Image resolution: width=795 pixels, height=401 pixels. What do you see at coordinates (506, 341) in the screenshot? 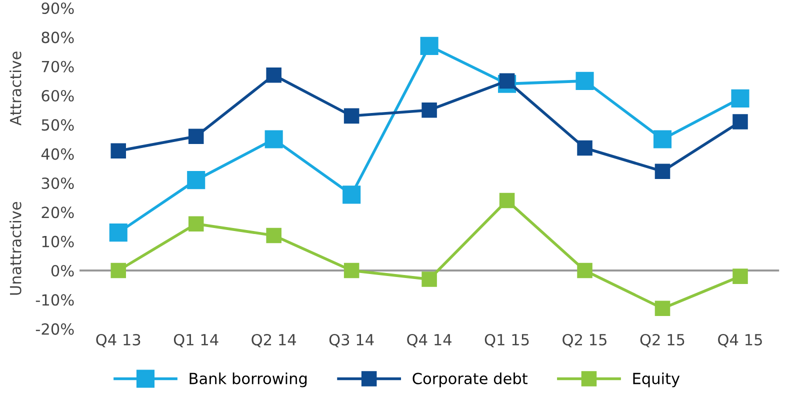
I see `x-tick-label: Q1 15` at bounding box center [506, 341].